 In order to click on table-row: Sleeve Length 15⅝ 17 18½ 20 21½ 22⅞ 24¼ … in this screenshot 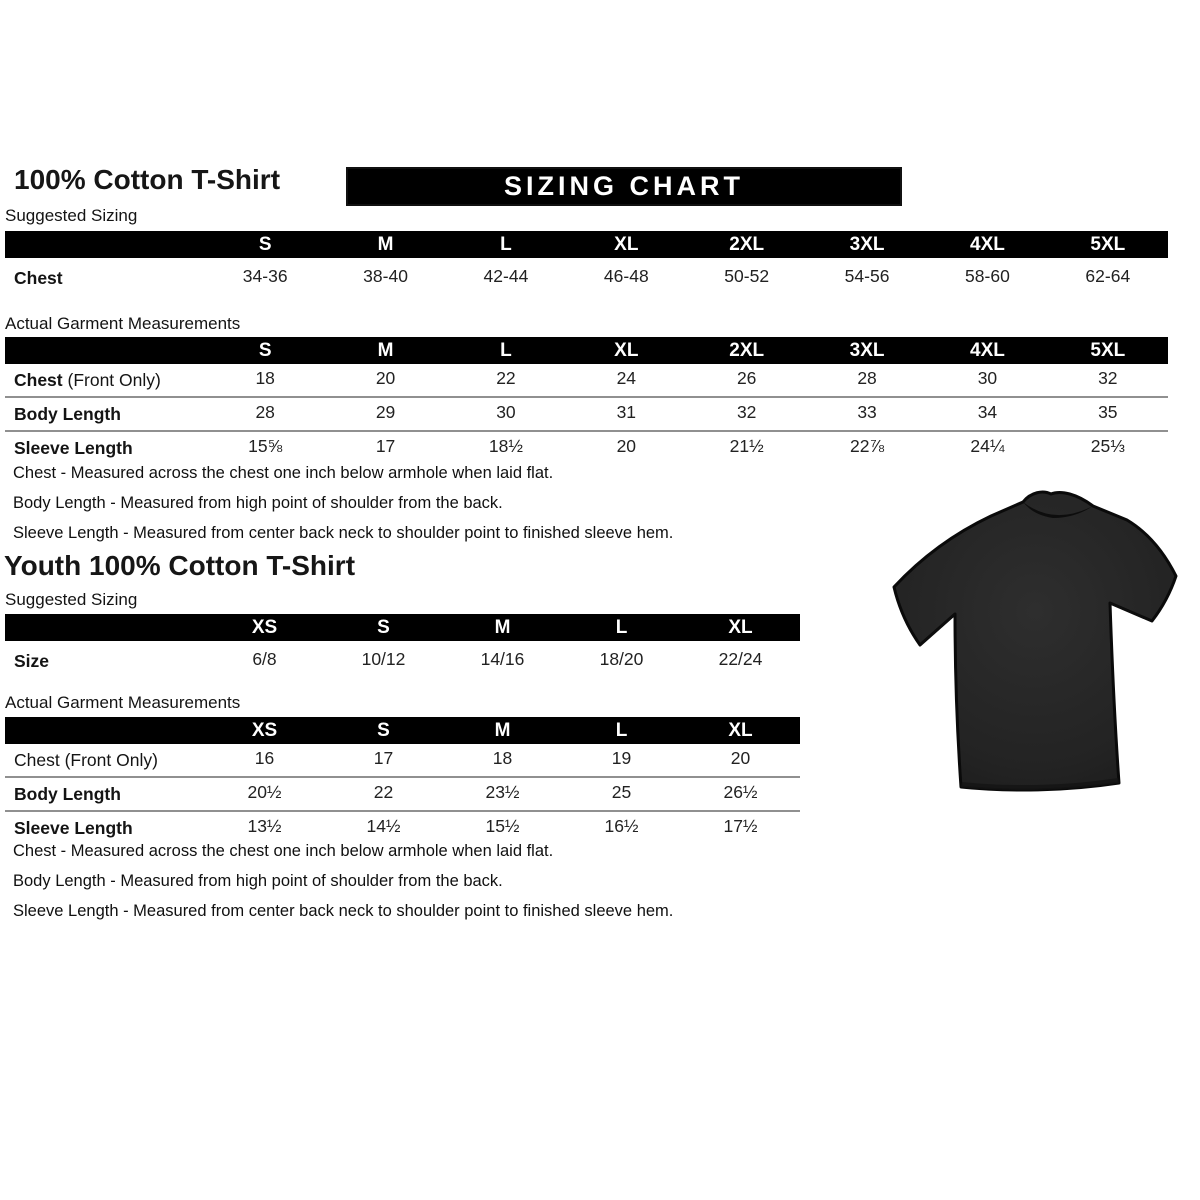, I will do `click(586, 447)`.